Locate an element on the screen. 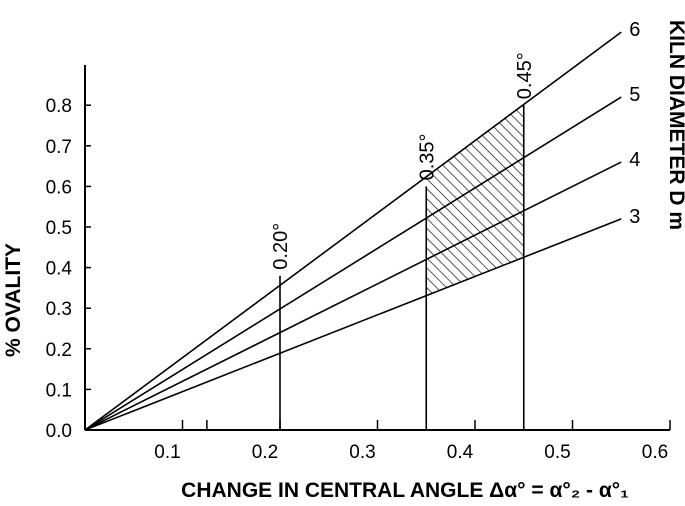 Image resolution: width=685 pixels, height=506 pixels. x-tick-label: 0.4 is located at coordinates (460, 452).